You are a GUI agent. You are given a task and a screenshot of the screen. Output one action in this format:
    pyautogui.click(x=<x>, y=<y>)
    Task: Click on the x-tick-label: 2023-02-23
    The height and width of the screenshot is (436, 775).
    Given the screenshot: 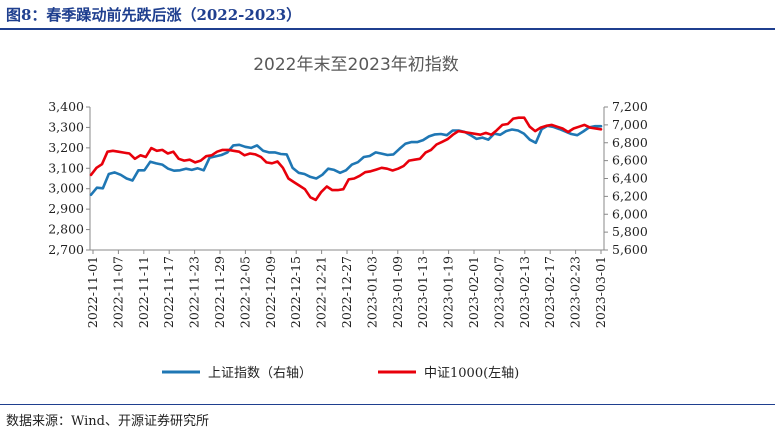 What is the action you would take?
    pyautogui.click(x=575, y=292)
    